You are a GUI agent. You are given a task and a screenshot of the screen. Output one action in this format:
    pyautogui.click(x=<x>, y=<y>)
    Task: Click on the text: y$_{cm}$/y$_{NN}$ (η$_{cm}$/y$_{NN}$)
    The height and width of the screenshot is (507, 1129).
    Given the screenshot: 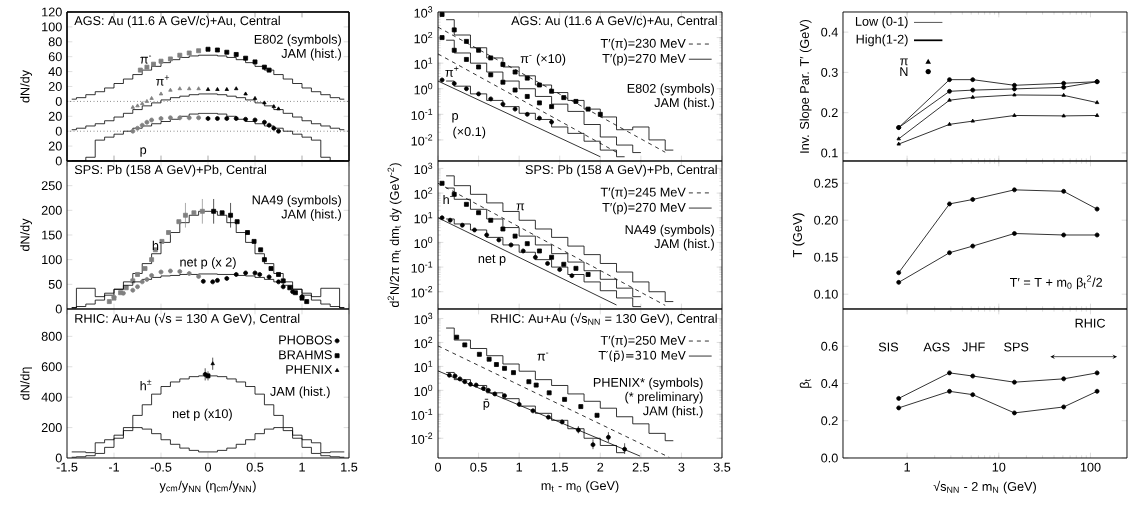 What is the action you would take?
    pyautogui.click(x=207, y=486)
    